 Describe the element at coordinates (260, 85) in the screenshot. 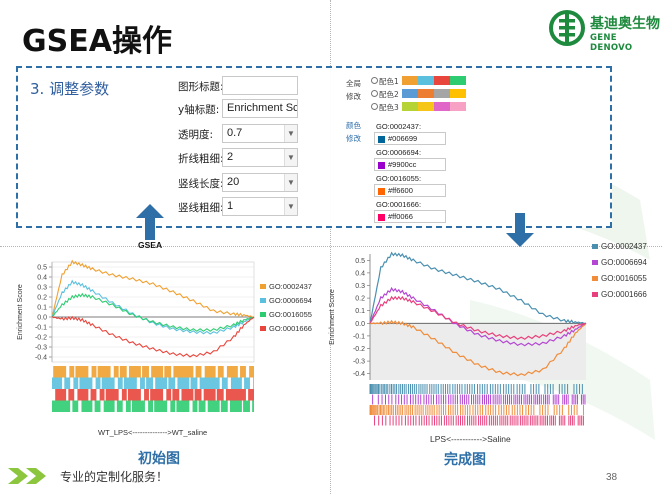

I see `chart-title-input` at that location.